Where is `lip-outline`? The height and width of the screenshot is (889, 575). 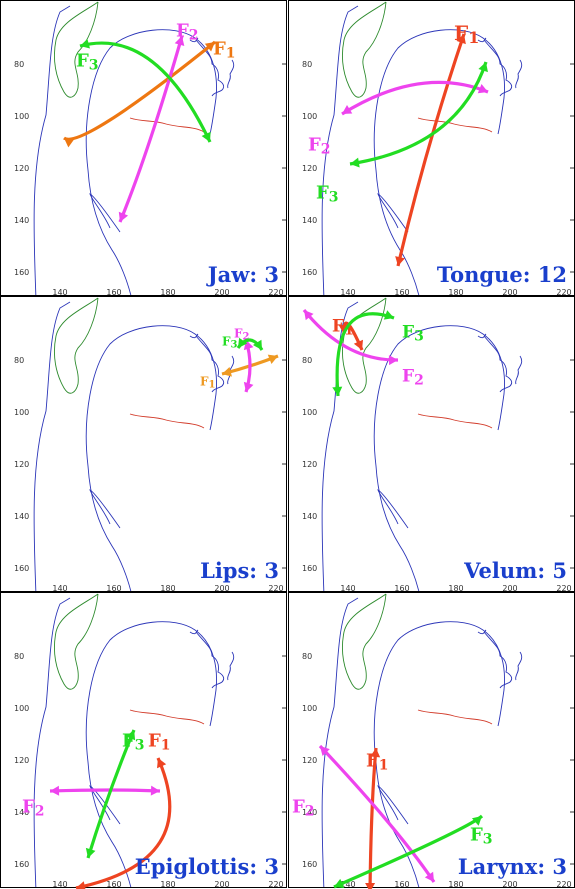
lip-outline is located at coordinates (167, 421).